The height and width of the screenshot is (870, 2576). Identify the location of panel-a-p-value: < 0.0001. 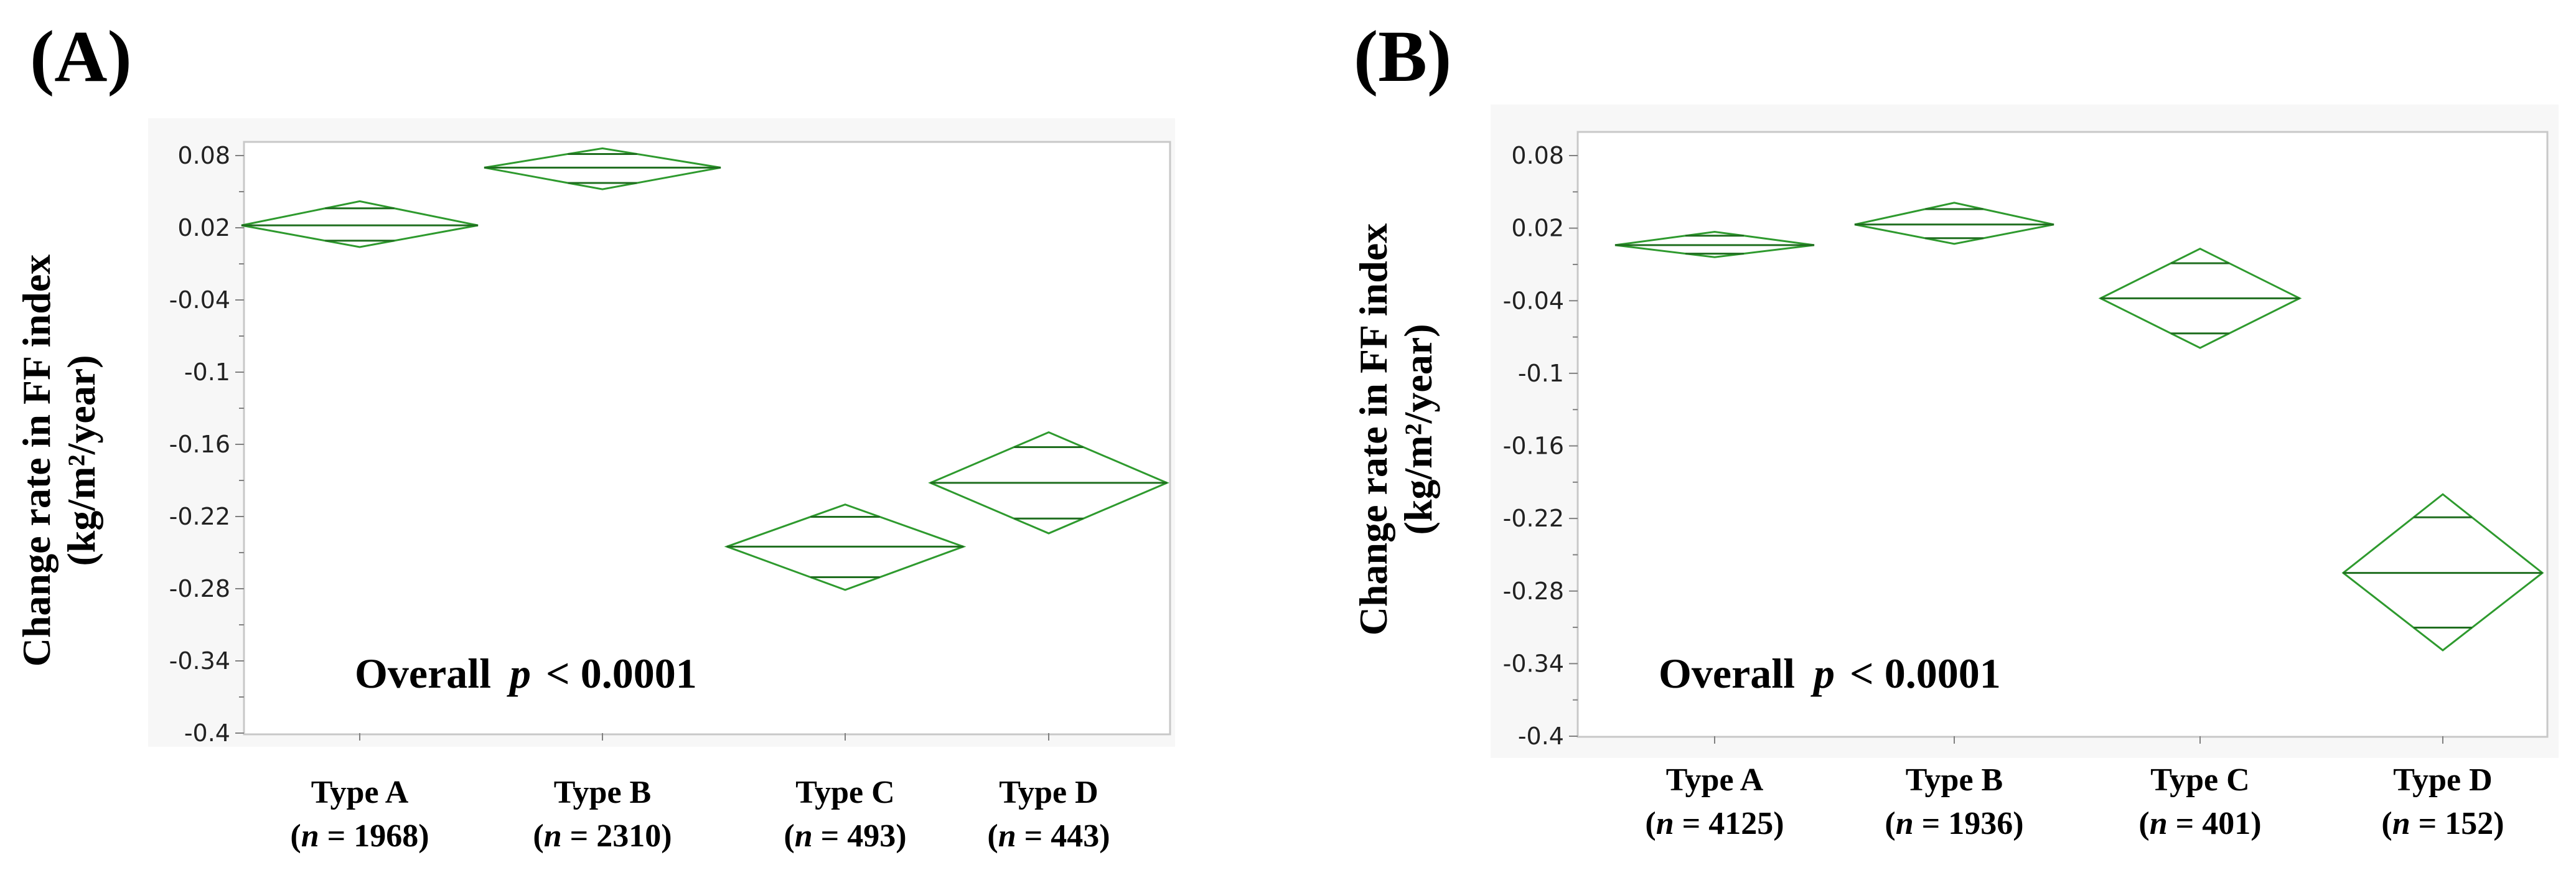
(621, 674).